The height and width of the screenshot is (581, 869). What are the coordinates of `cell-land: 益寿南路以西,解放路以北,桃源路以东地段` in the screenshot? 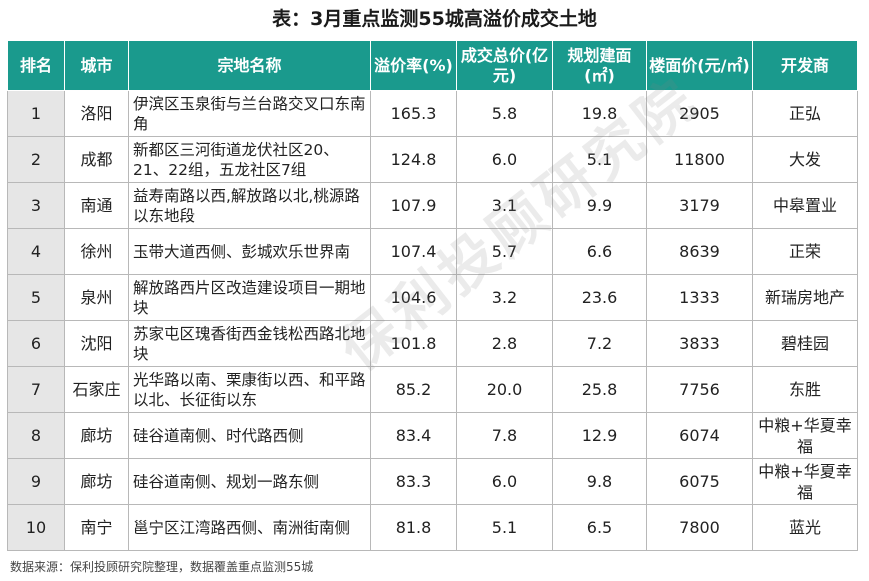 It's located at (249, 205).